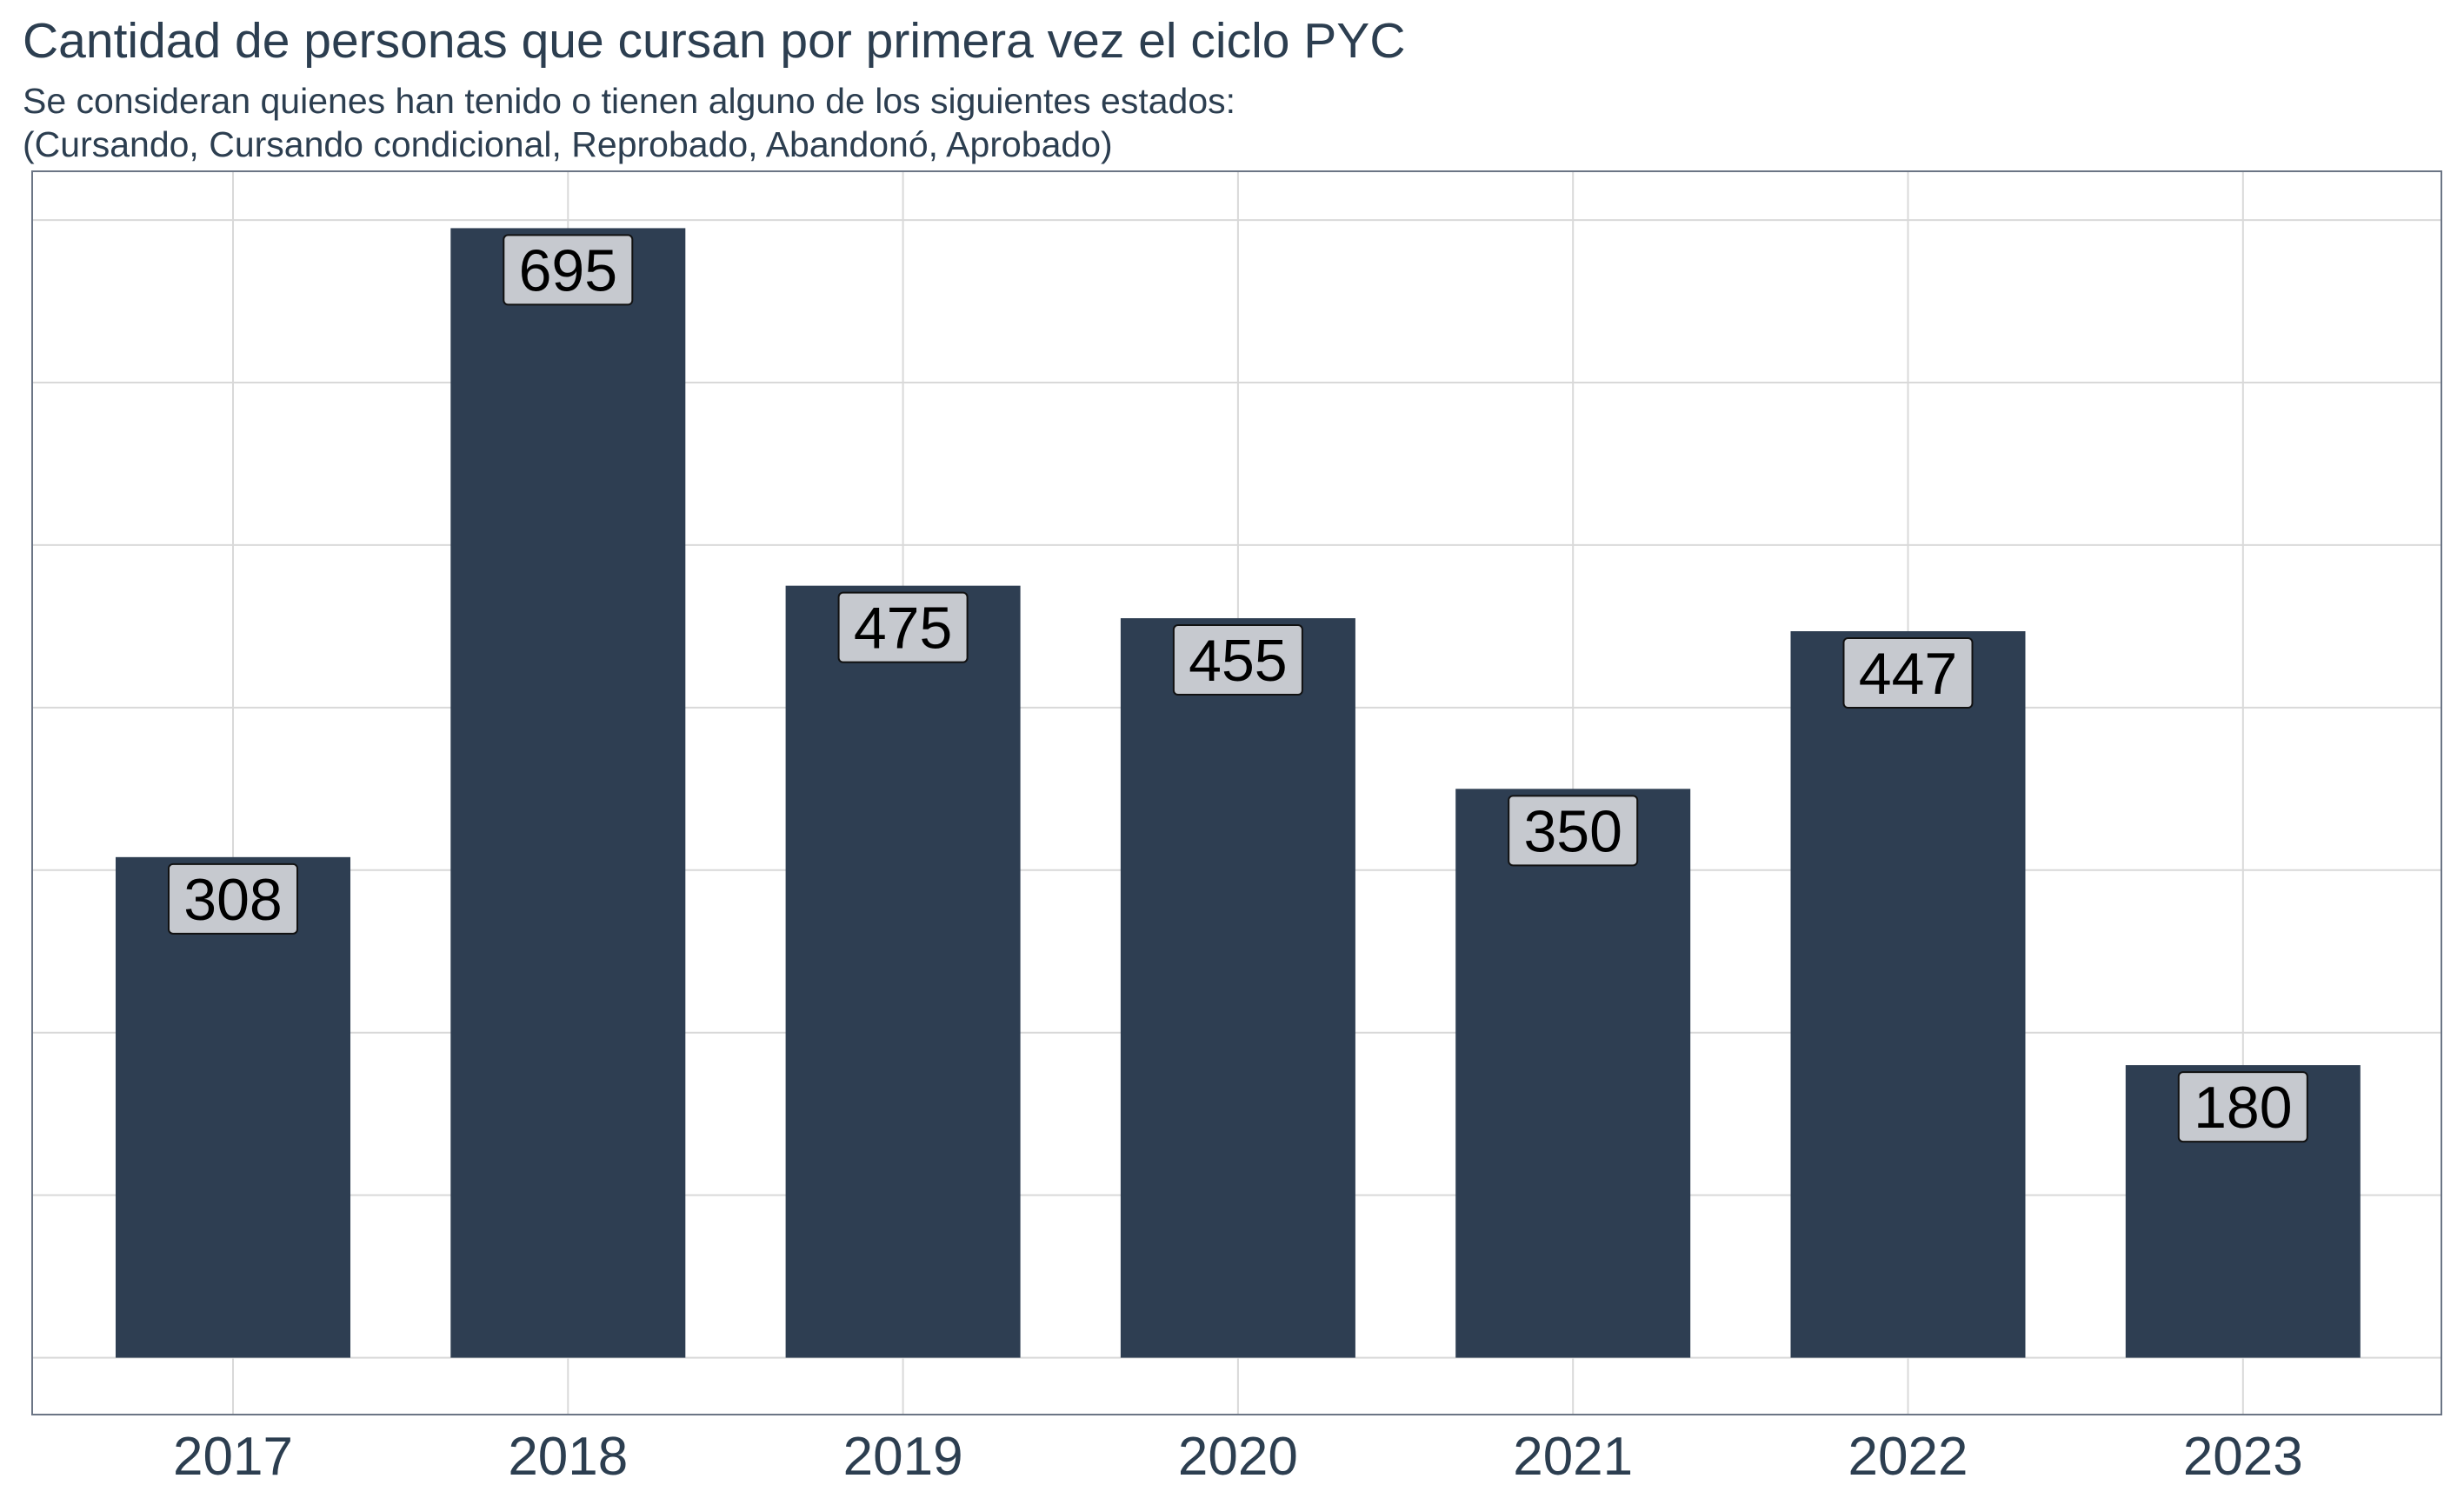  What do you see at coordinates (1908, 1457) in the screenshot?
I see `x-tick-label: 2022` at bounding box center [1908, 1457].